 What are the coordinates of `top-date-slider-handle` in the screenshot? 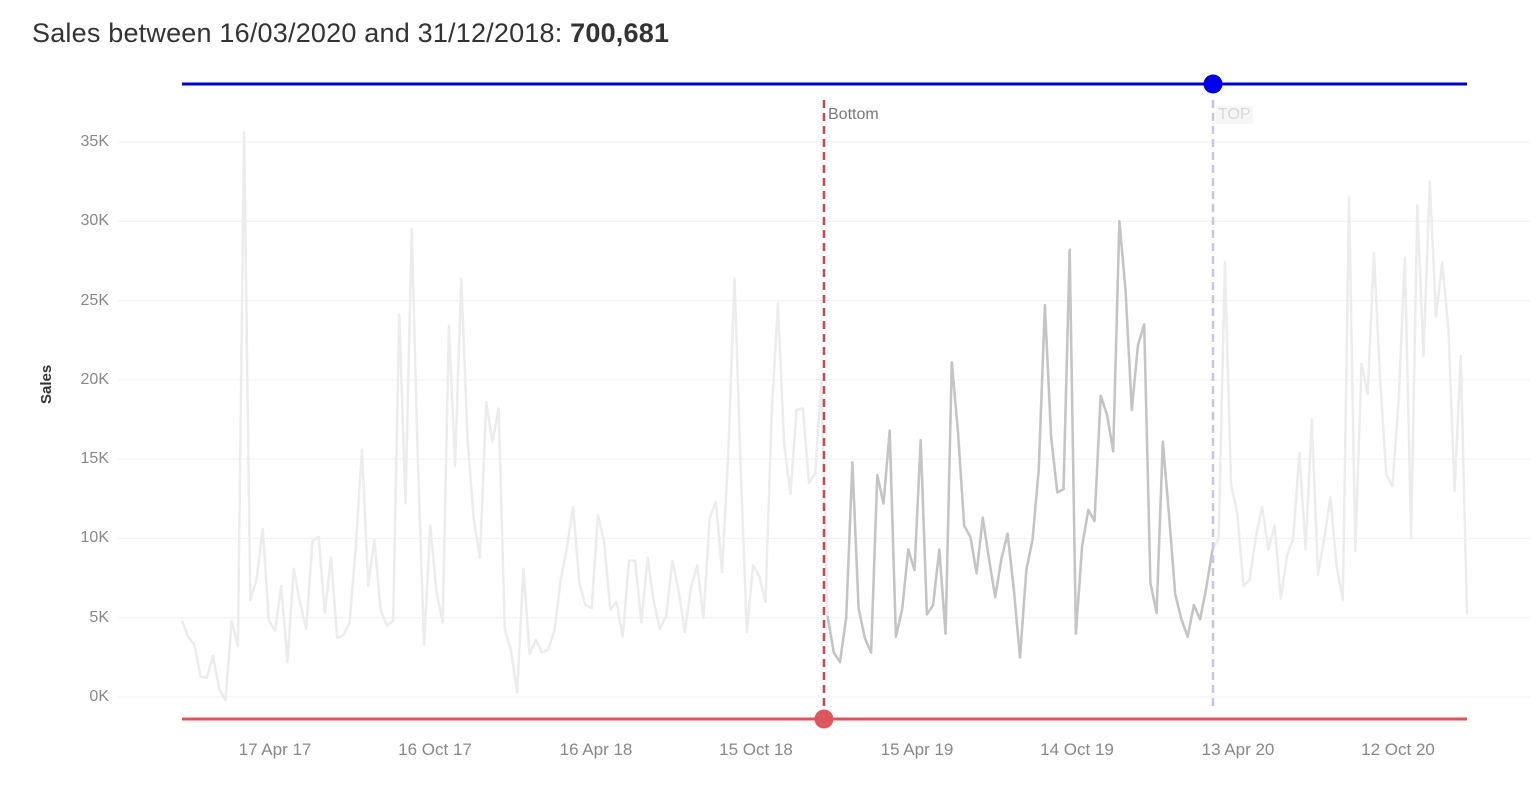 It's located at (1213, 84).